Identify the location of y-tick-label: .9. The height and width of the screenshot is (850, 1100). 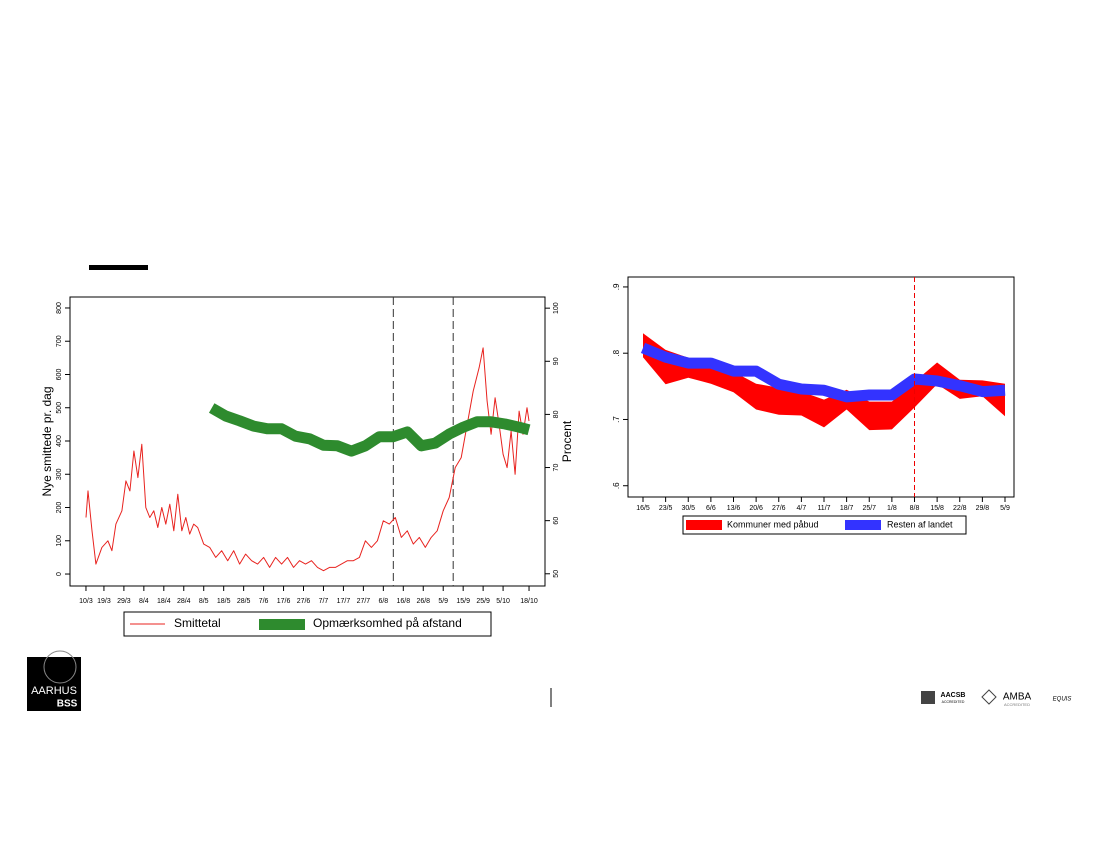
(616, 286).